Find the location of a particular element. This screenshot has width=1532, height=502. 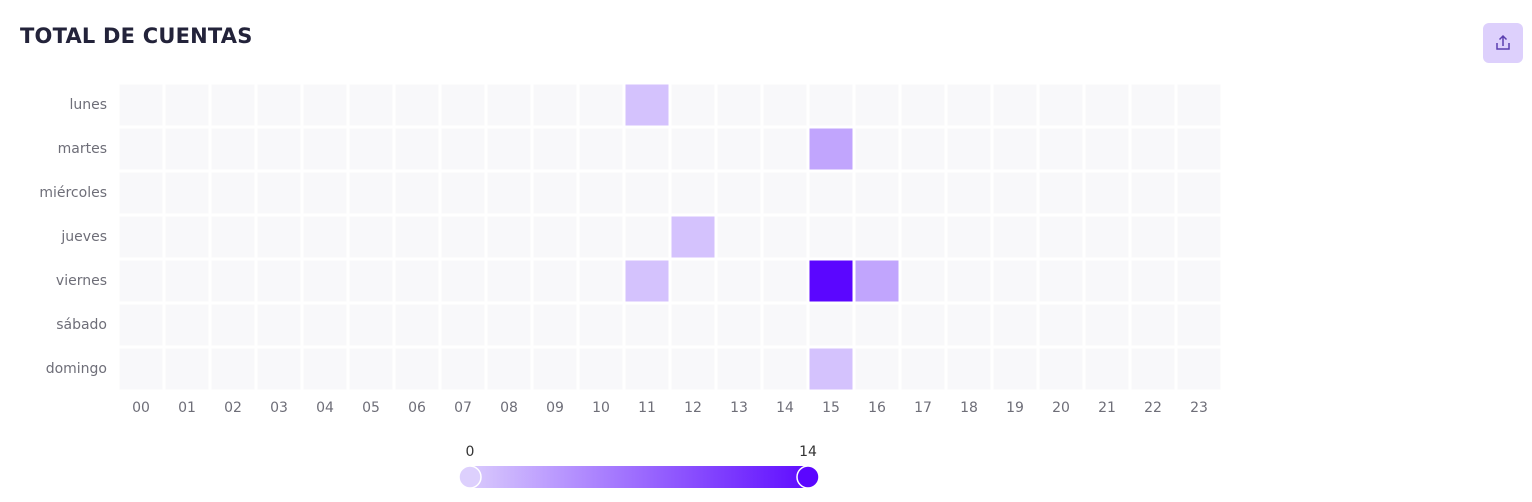

x-tick-label: 02 is located at coordinates (233, 408).